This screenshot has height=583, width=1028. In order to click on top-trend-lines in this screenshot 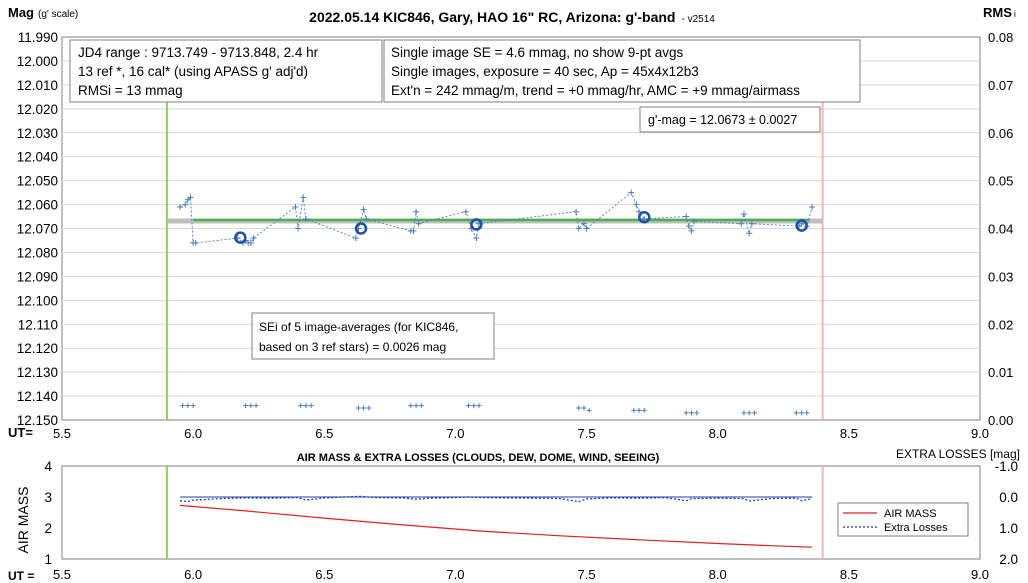, I will do `click(494, 221)`.